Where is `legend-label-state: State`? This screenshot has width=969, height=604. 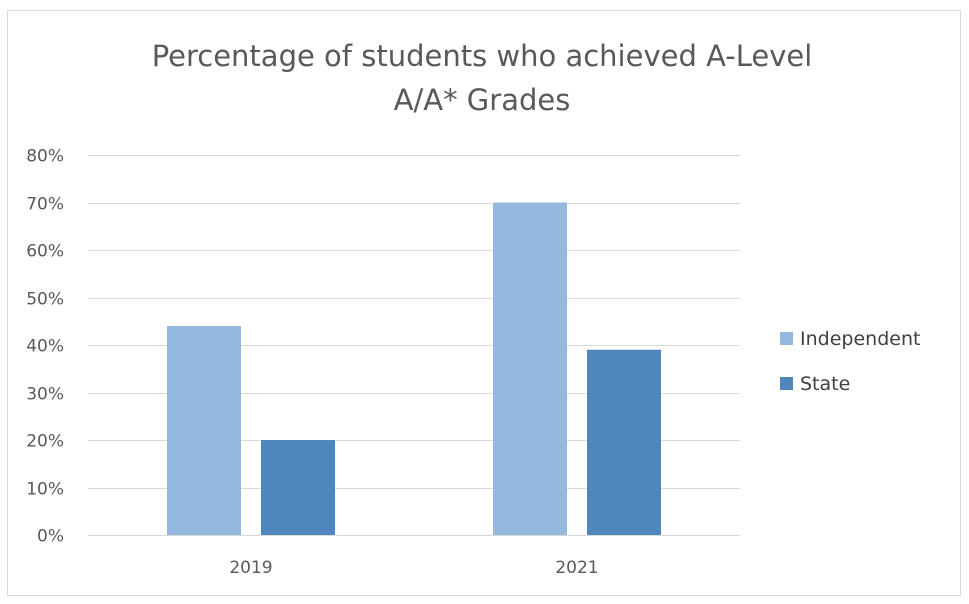 legend-label-state: State is located at coordinates (825, 384).